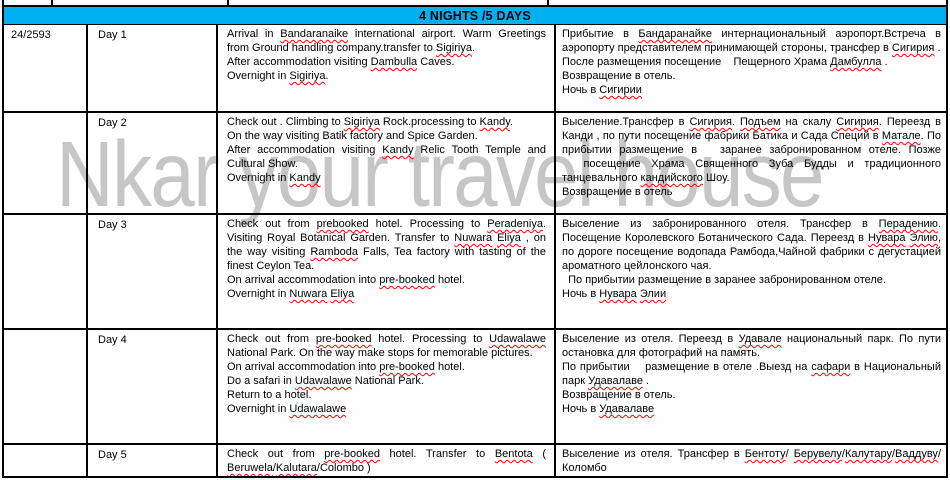  Describe the element at coordinates (475, 15) in the screenshot. I see `duration-banner-label: 4 NIGHTS /5 DAYS` at that location.